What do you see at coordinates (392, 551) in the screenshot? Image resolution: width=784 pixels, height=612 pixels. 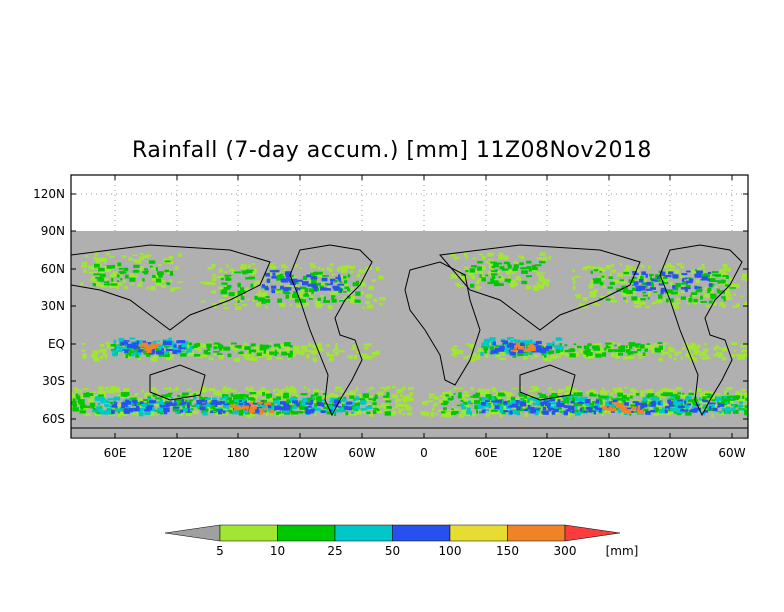 I see `colorbar-tick-label: 50` at bounding box center [392, 551].